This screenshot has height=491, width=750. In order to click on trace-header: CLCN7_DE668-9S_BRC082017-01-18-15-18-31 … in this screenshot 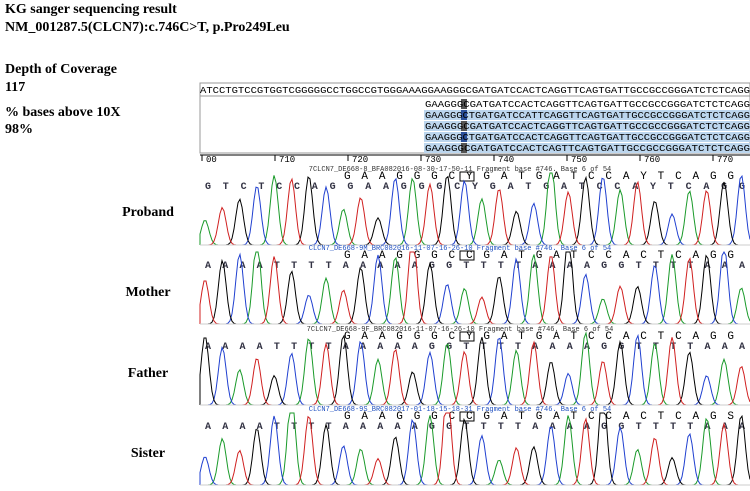, I will do `click(460, 410)`.